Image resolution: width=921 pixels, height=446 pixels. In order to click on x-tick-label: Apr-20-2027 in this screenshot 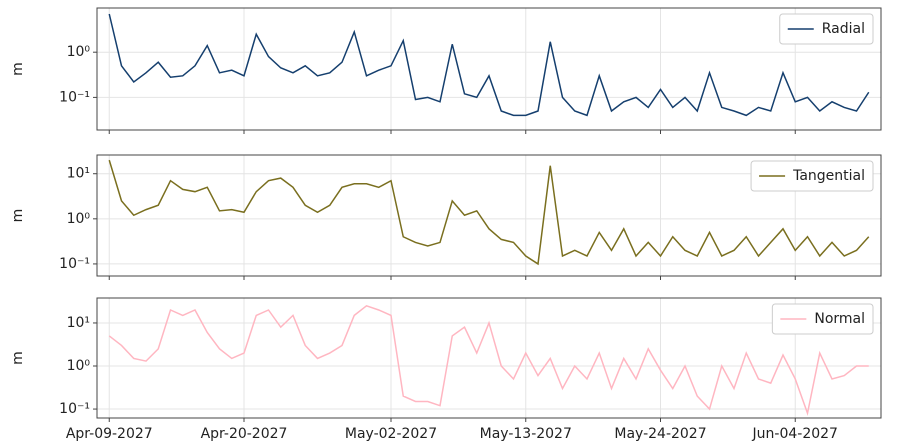, I will do `click(244, 434)`.